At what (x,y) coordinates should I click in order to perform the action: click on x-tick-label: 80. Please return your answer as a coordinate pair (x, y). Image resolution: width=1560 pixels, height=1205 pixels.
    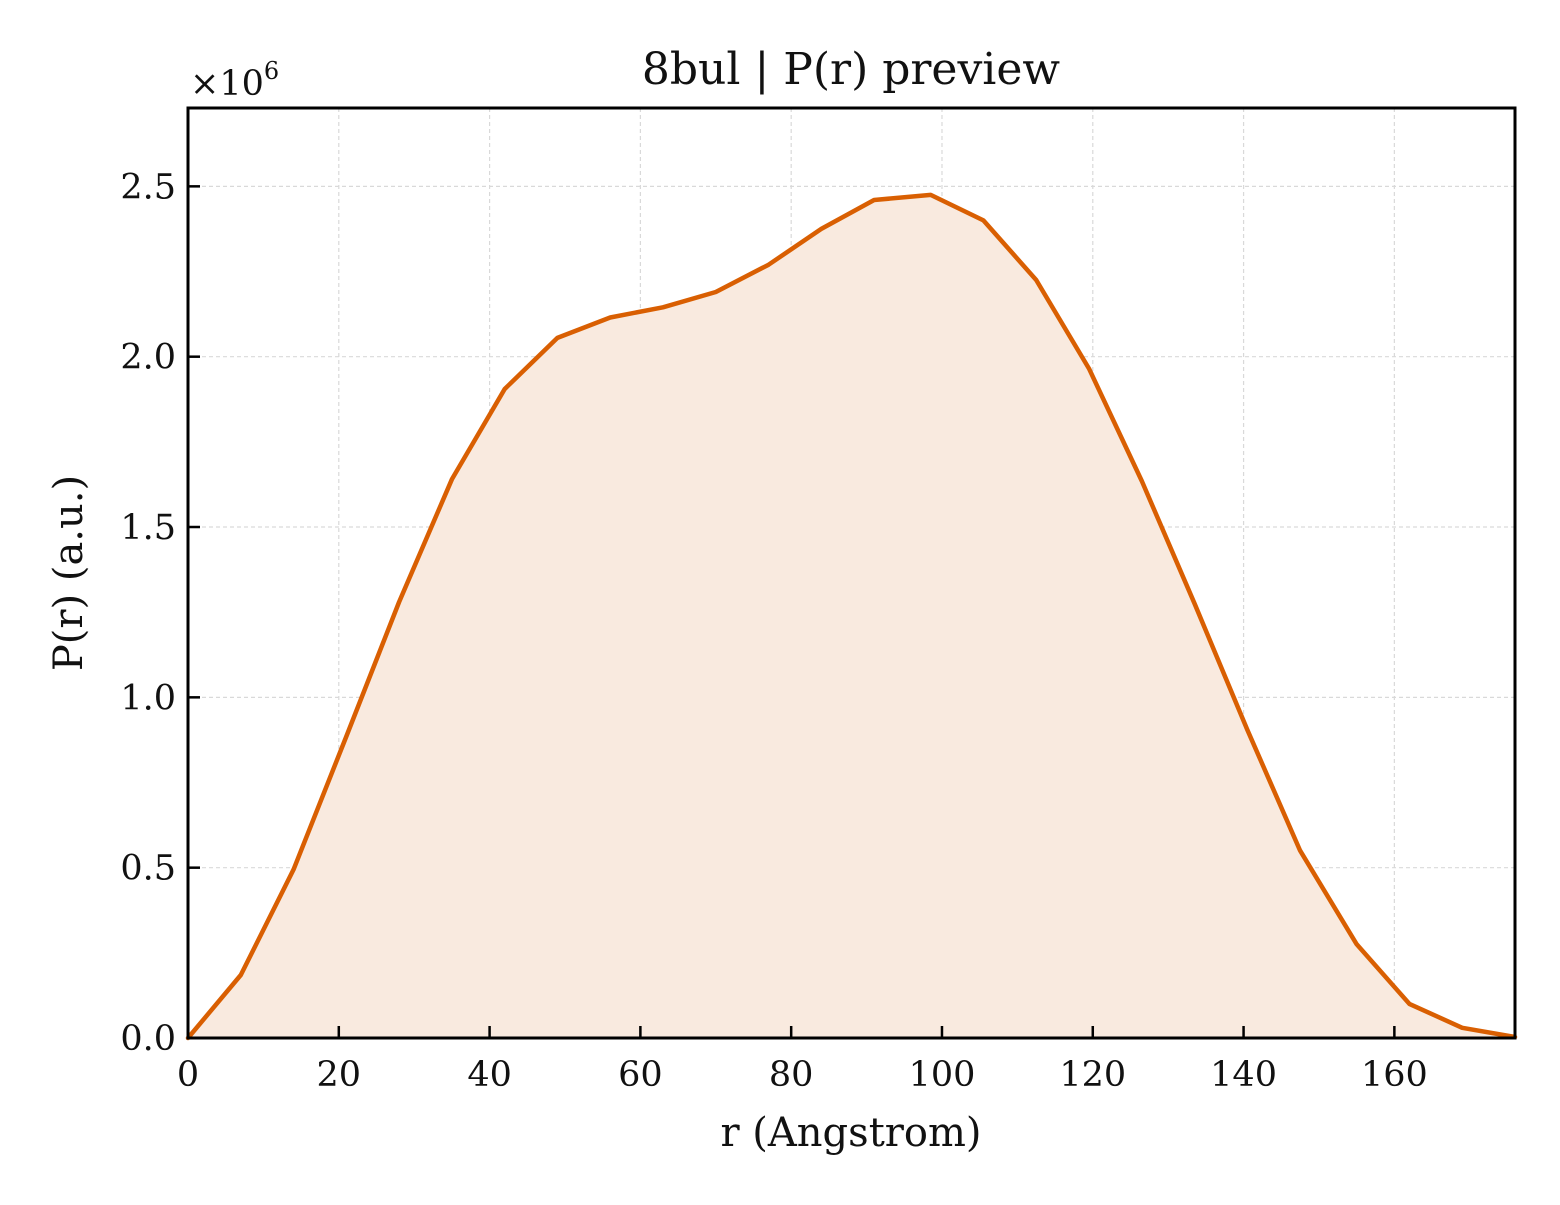
    Looking at the image, I should click on (791, 1075).